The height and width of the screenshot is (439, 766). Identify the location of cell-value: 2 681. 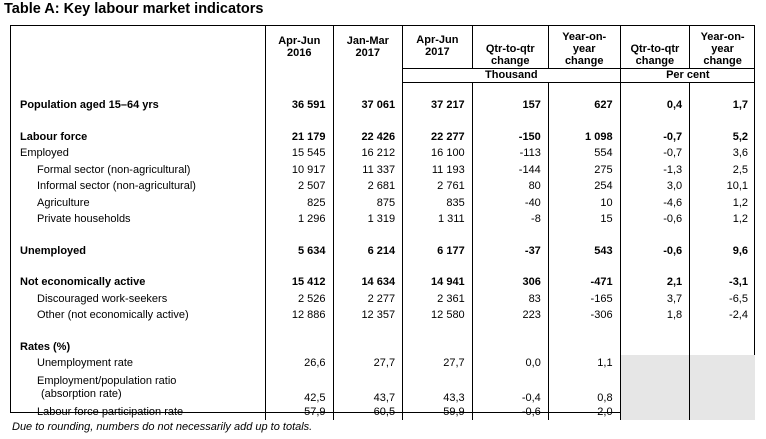
(367, 186).